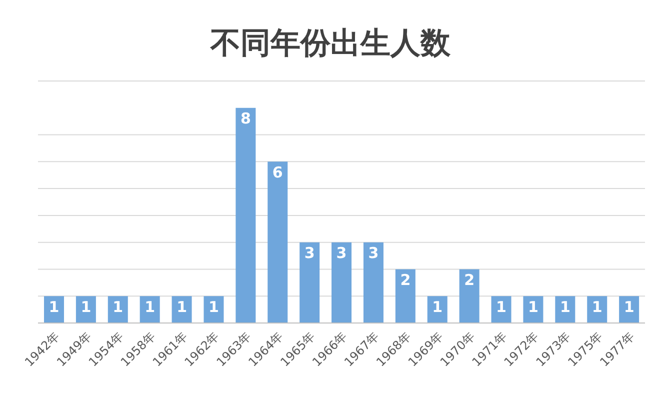  Describe the element at coordinates (330, 43) in the screenshot. I see `chart-title: 不同年份出生人数` at that location.